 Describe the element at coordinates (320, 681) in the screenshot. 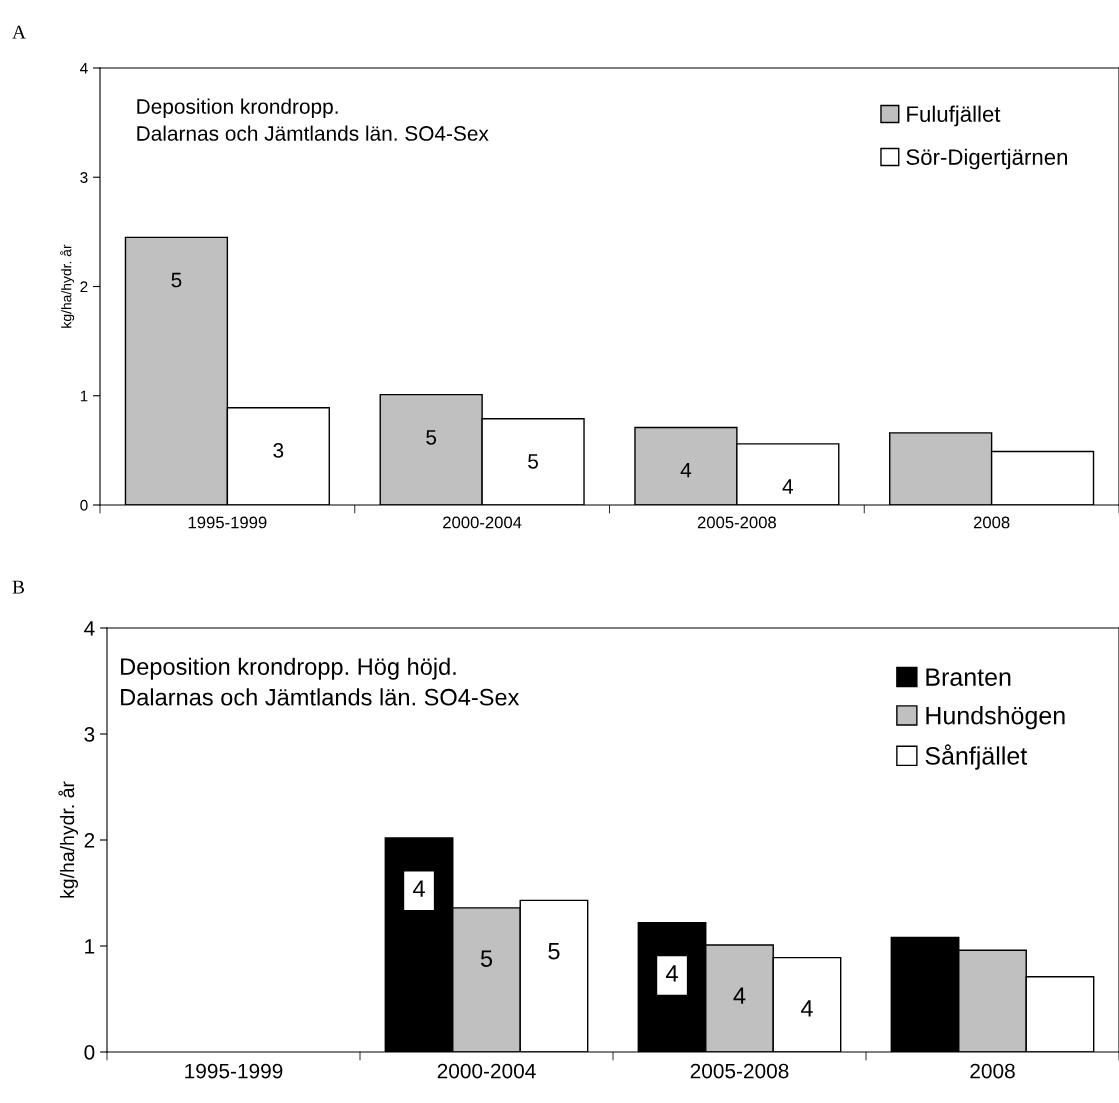

I see `text: Deposition krondropp. Hög höjd. Dalarnas och Jämtlands län. SO4-Sex` at that location.